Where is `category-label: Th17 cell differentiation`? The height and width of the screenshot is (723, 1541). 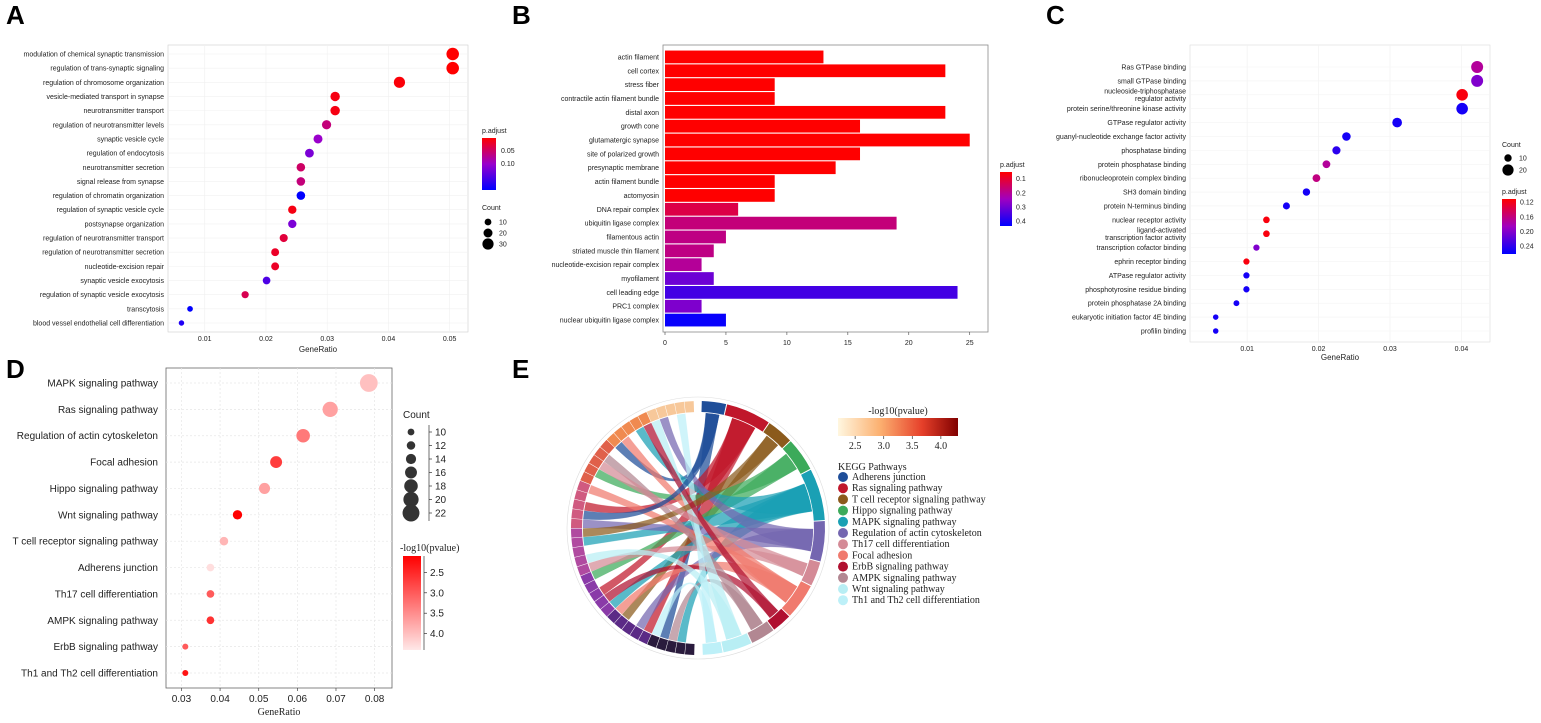 category-label: Th17 cell differentiation is located at coordinates (106, 594).